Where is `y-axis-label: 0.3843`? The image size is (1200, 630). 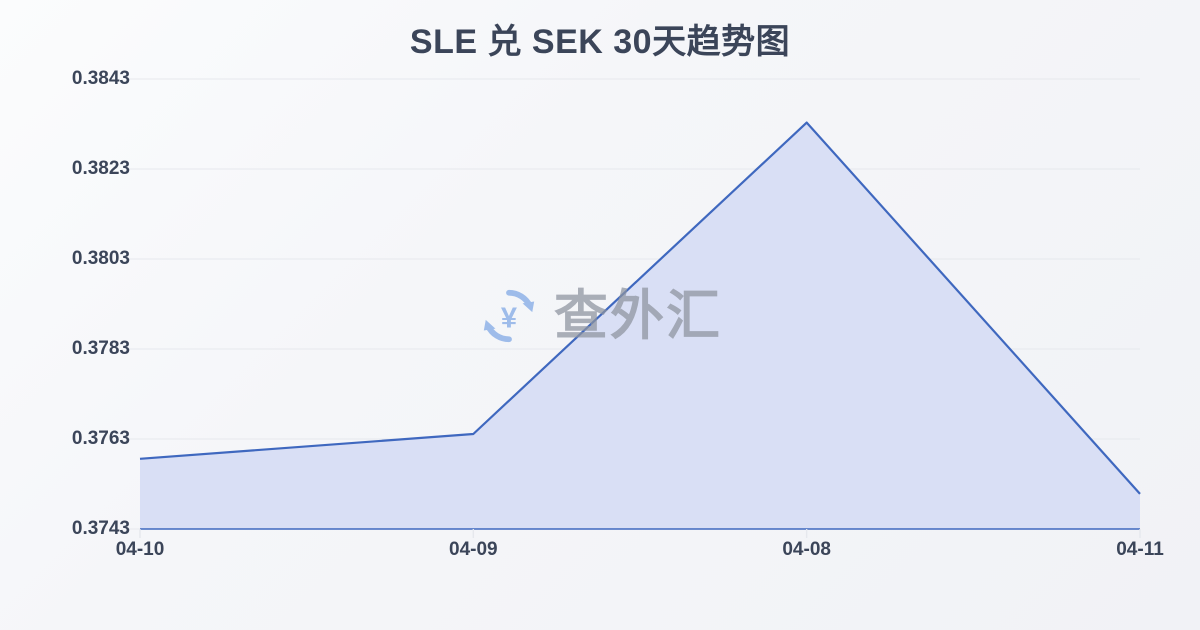 y-axis-label: 0.3843 is located at coordinates (100, 78).